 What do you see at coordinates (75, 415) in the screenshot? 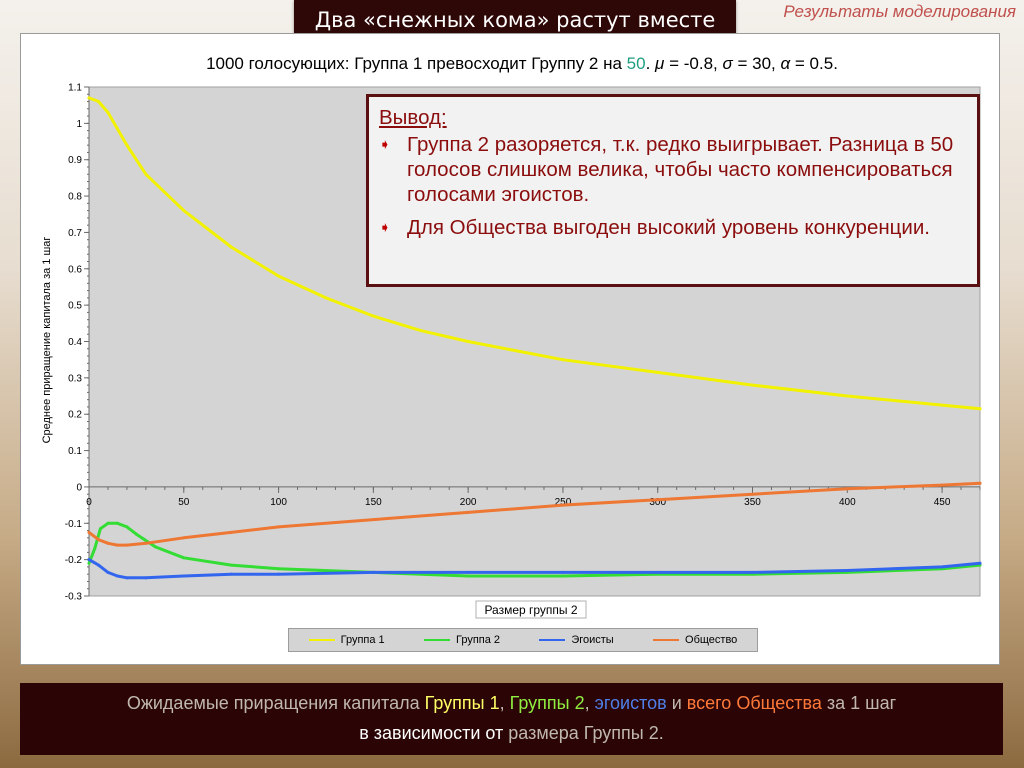
I see `y-tick-label: 0.2` at bounding box center [75, 415].